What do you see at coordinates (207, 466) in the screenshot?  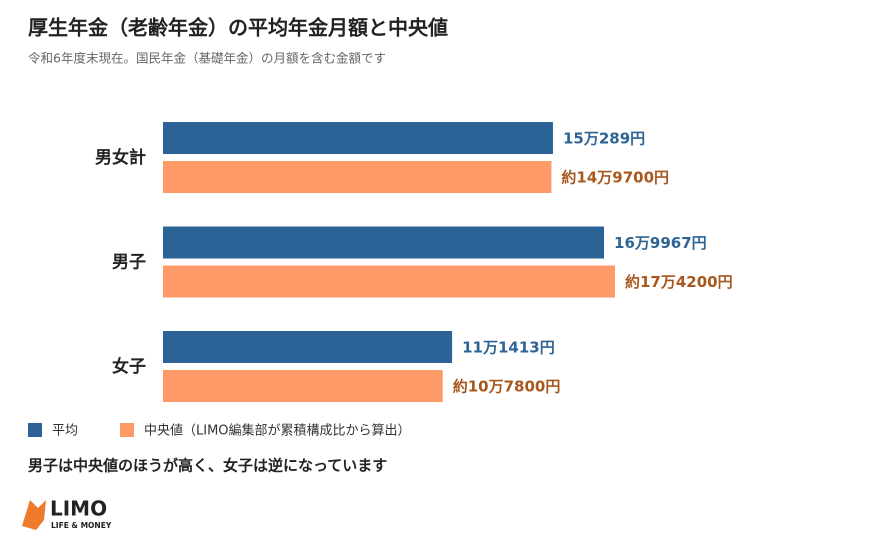 I see `note: 男子は中央値のほうが高く、女子は逆になっています` at bounding box center [207, 466].